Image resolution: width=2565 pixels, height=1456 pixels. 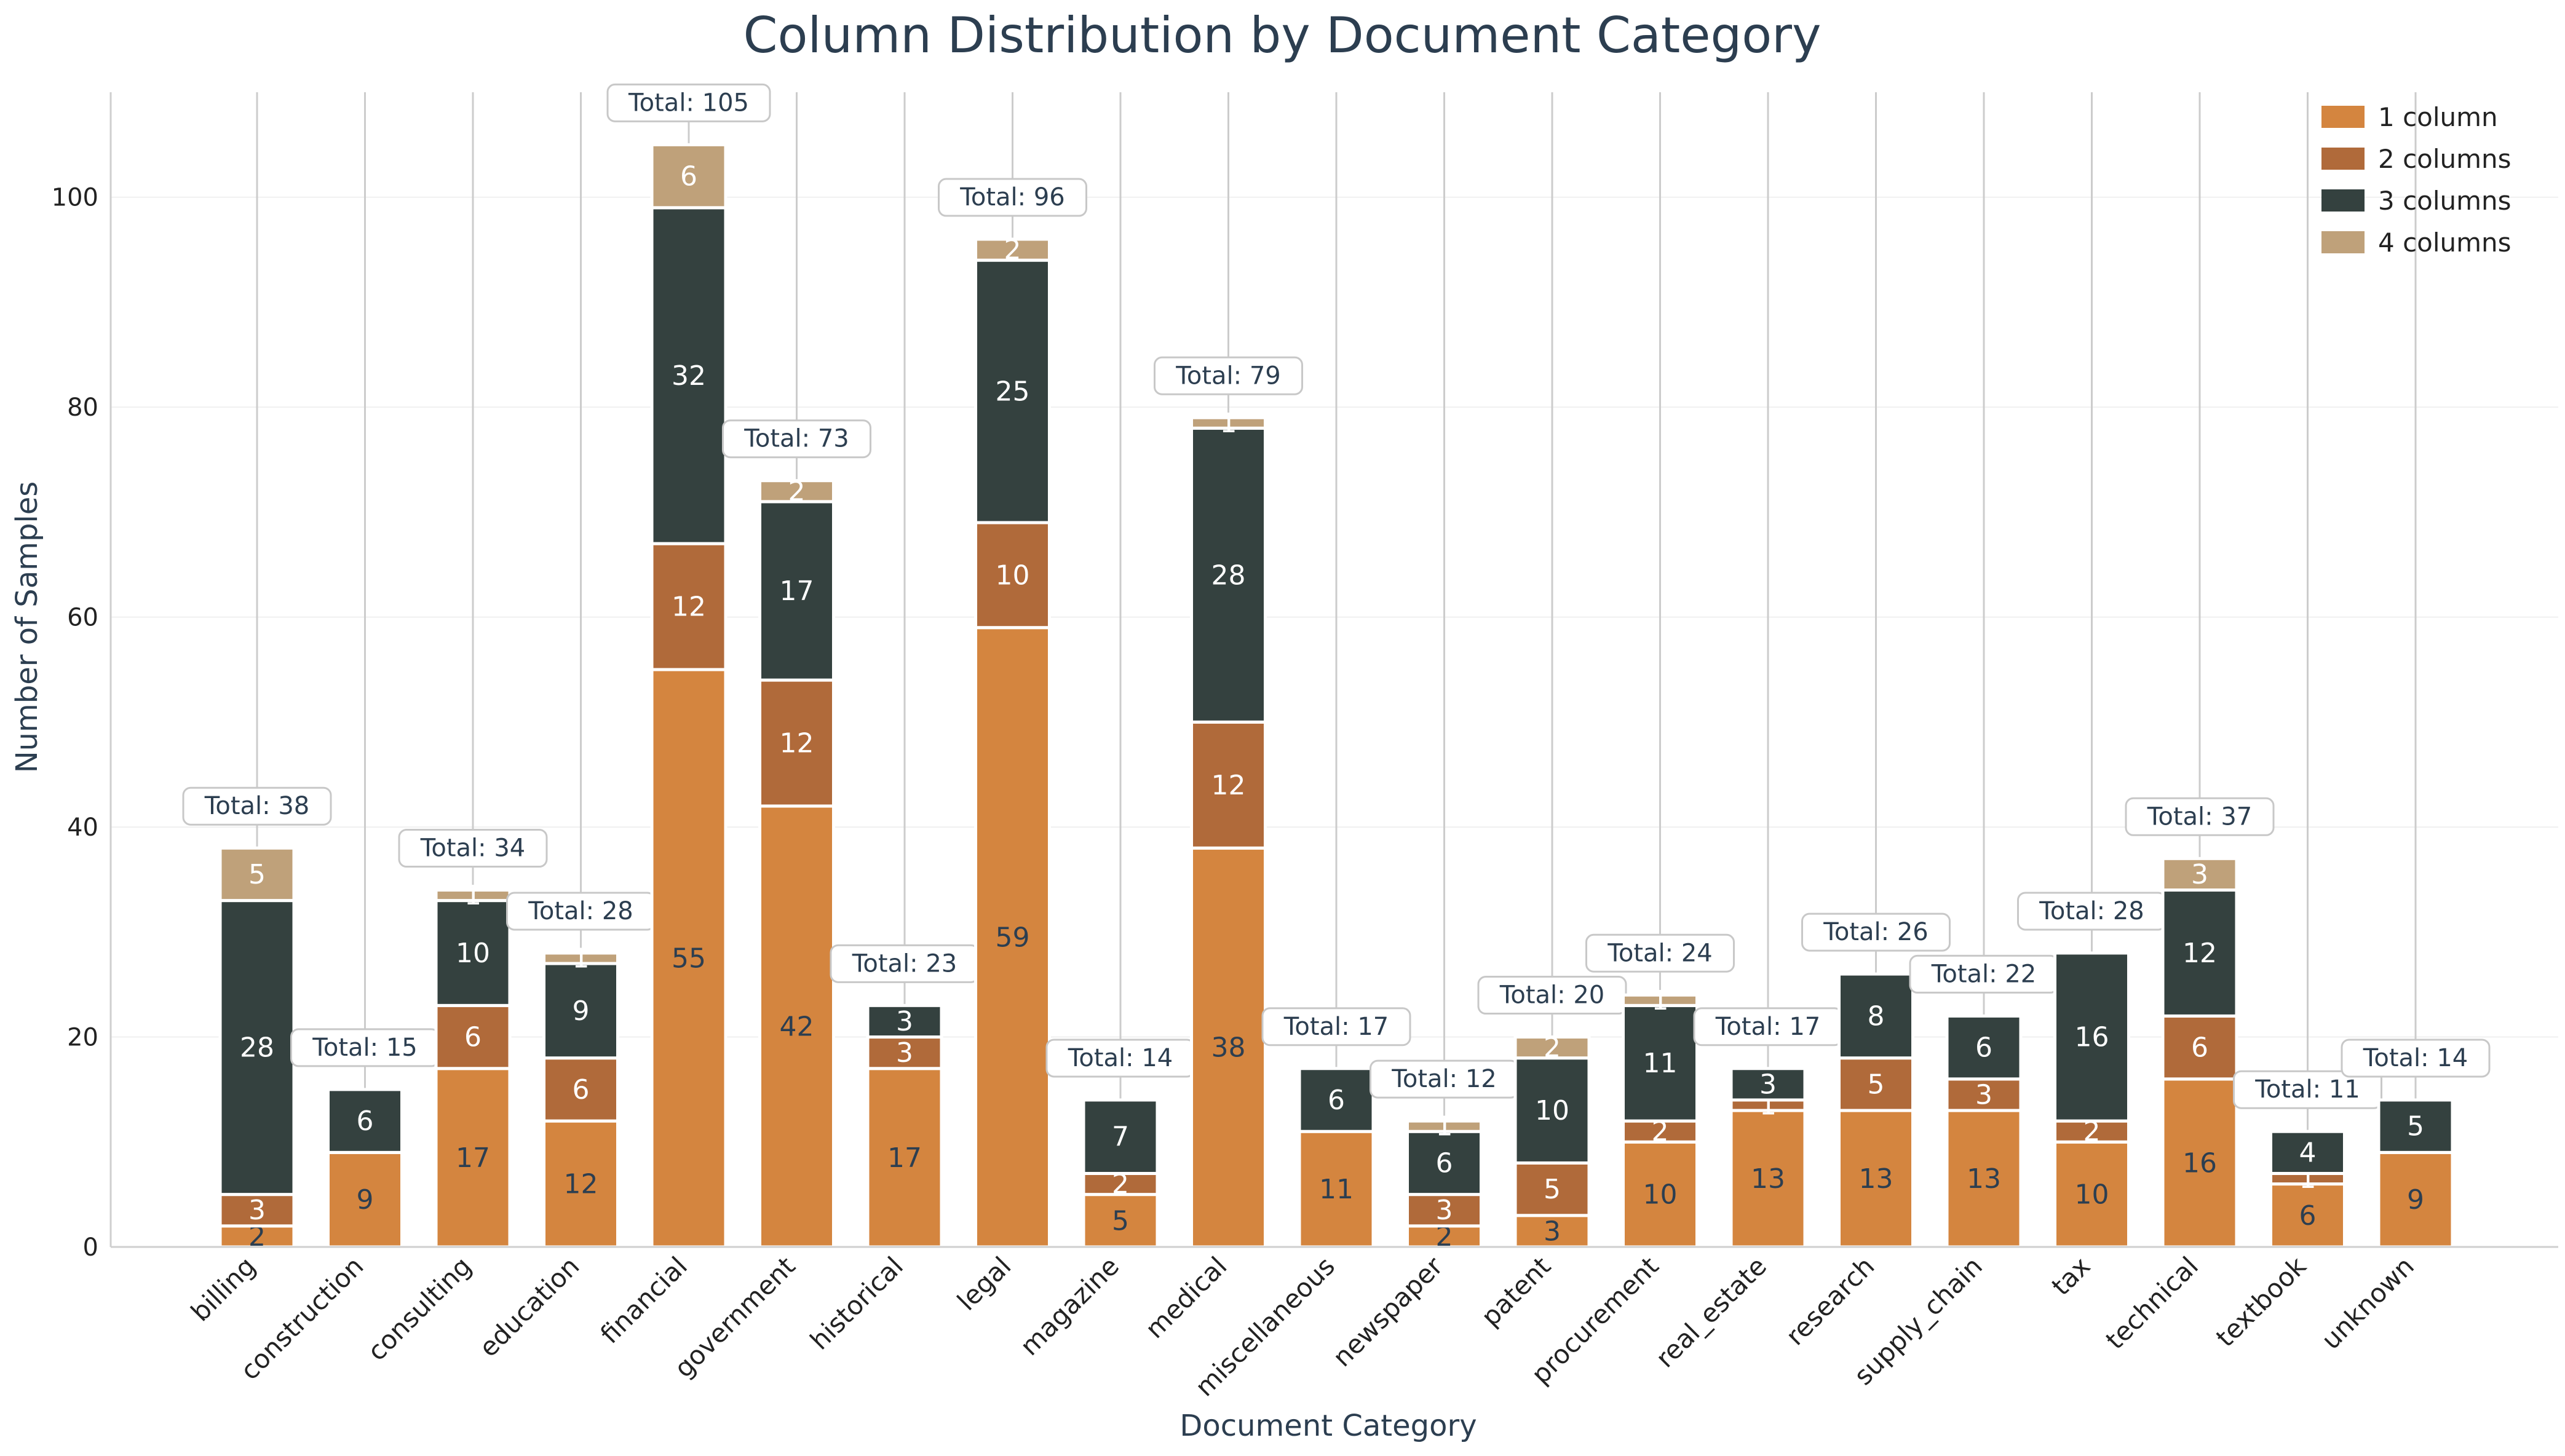 I want to click on legend-entry: 3 columns, so click(x=2416, y=201).